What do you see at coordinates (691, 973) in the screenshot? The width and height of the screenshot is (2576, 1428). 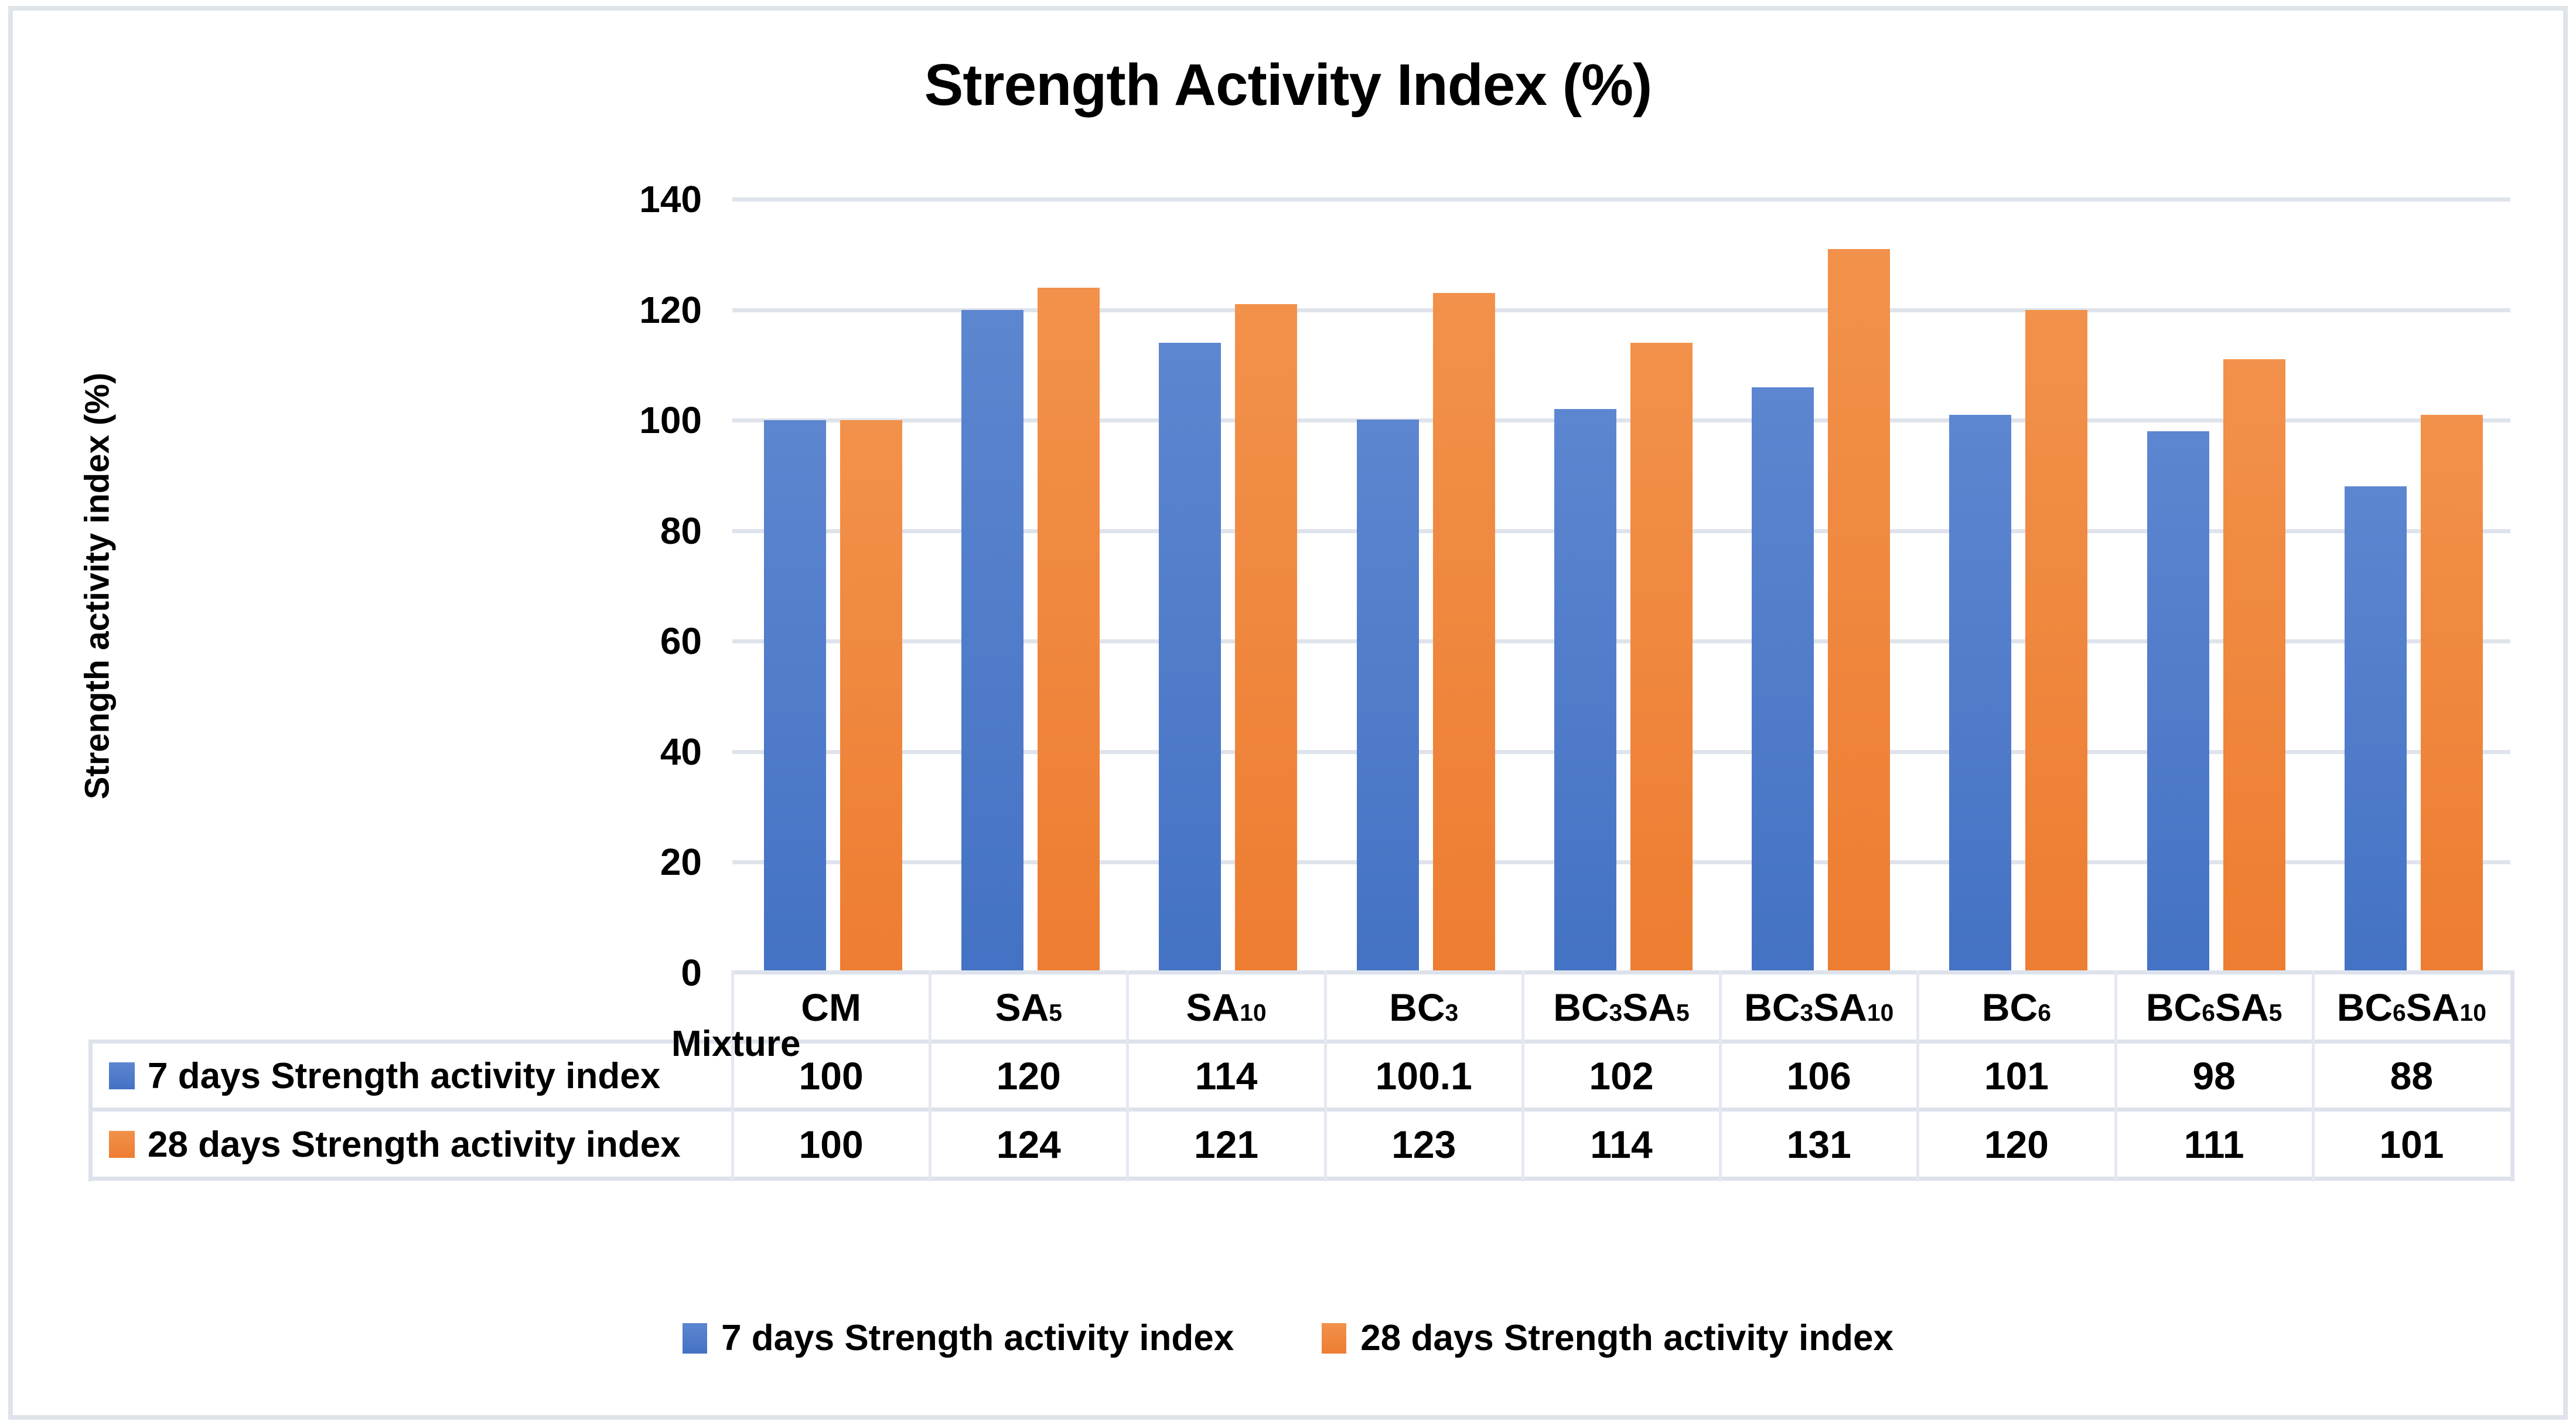 I see `y-tick-label-0: 0` at bounding box center [691, 973].